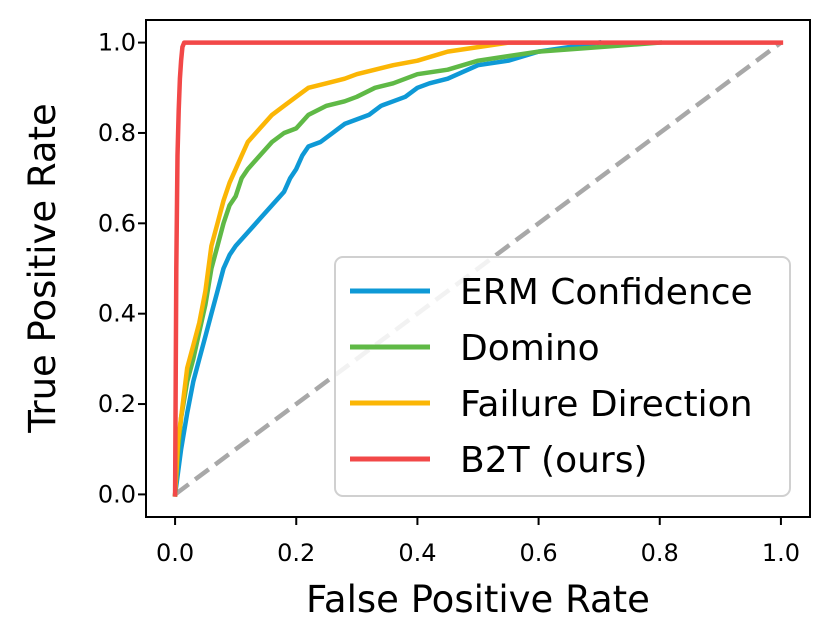 This screenshot has height=643, width=831. What do you see at coordinates (606, 292) in the screenshot?
I see `legend-label-erm-confidence: ERM Confidence` at bounding box center [606, 292].